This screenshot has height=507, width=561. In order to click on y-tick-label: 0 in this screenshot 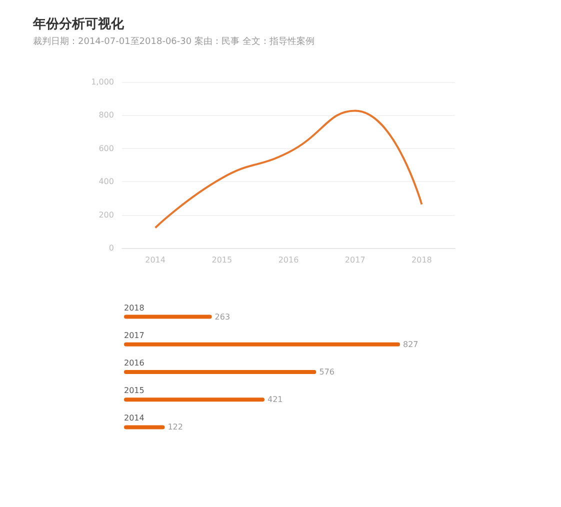, I will do `click(111, 248)`.